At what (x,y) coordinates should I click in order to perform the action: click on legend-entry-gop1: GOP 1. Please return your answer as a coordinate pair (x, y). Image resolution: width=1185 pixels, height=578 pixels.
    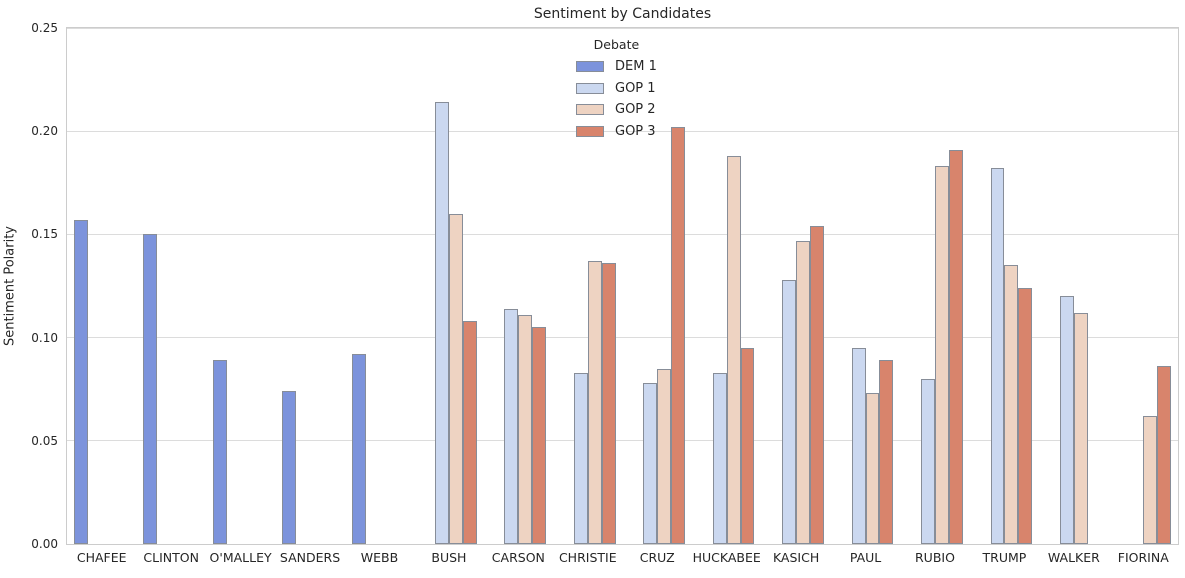
    Looking at the image, I should click on (616, 89).